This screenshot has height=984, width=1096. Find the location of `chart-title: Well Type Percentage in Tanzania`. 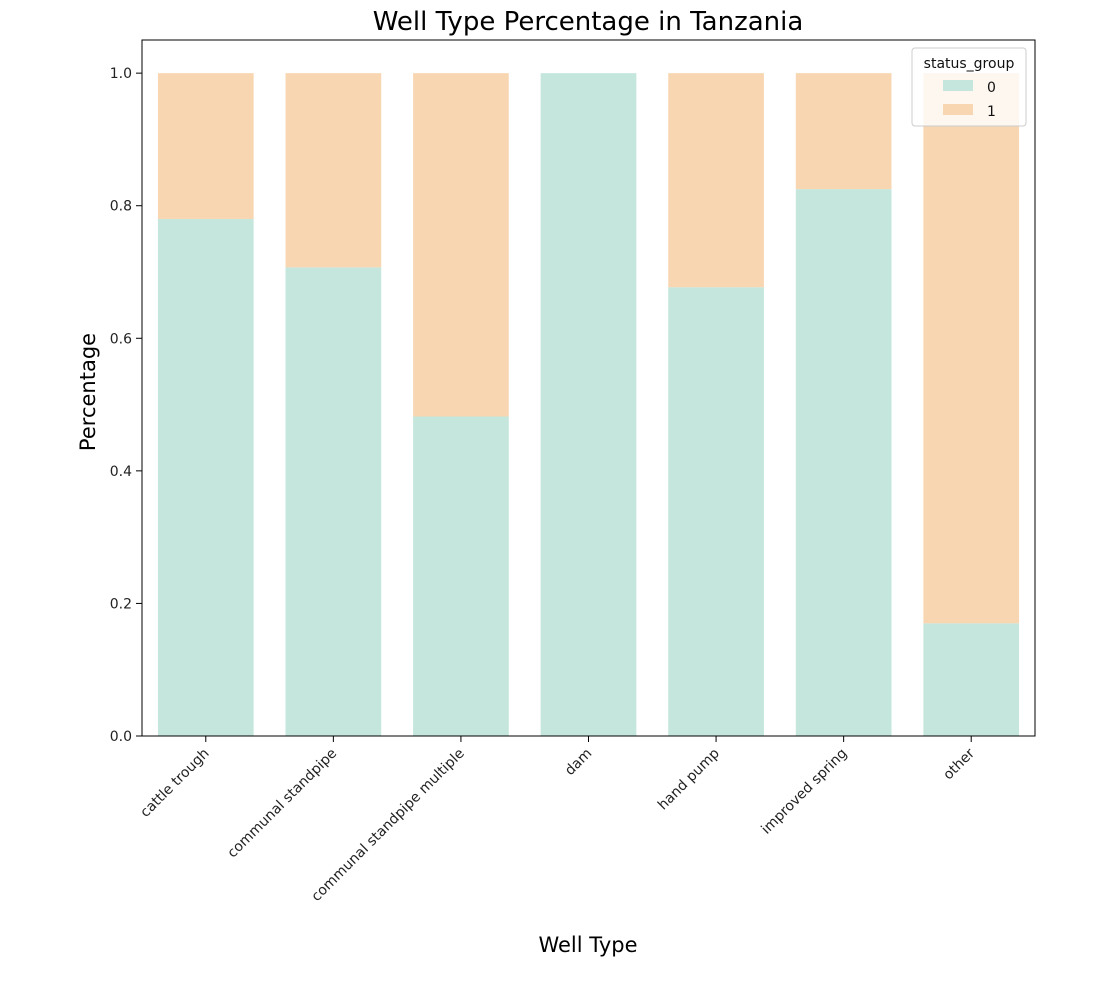

chart-title: Well Type Percentage in Tanzania is located at coordinates (588, 22).